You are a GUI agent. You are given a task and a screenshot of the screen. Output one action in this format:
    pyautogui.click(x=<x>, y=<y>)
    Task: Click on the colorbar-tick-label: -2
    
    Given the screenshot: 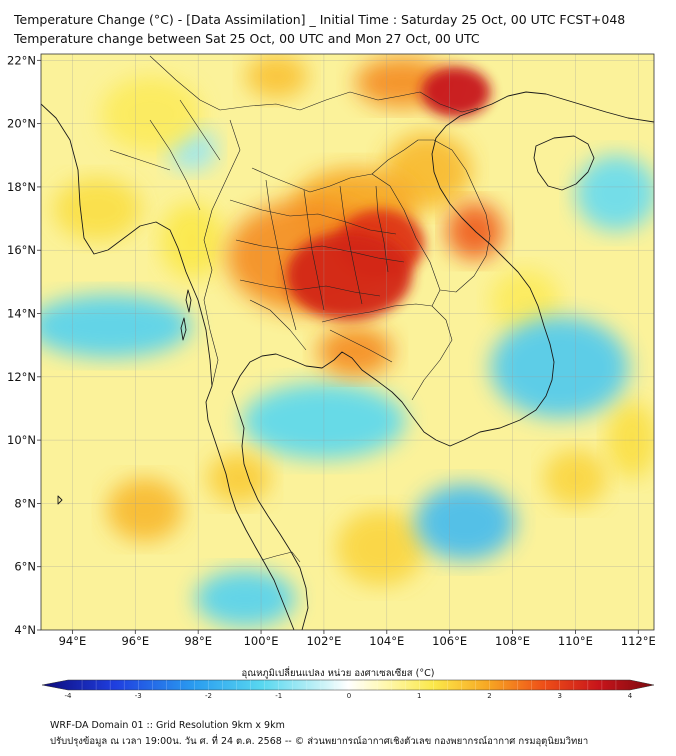 What is the action you would take?
    pyautogui.click(x=208, y=696)
    